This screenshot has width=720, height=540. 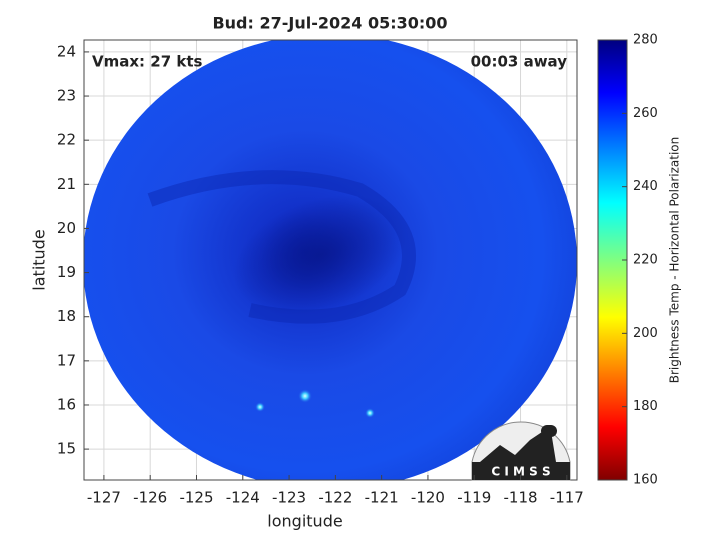 What do you see at coordinates (104, 498) in the screenshot?
I see `x-tick-label: -127` at bounding box center [104, 498].